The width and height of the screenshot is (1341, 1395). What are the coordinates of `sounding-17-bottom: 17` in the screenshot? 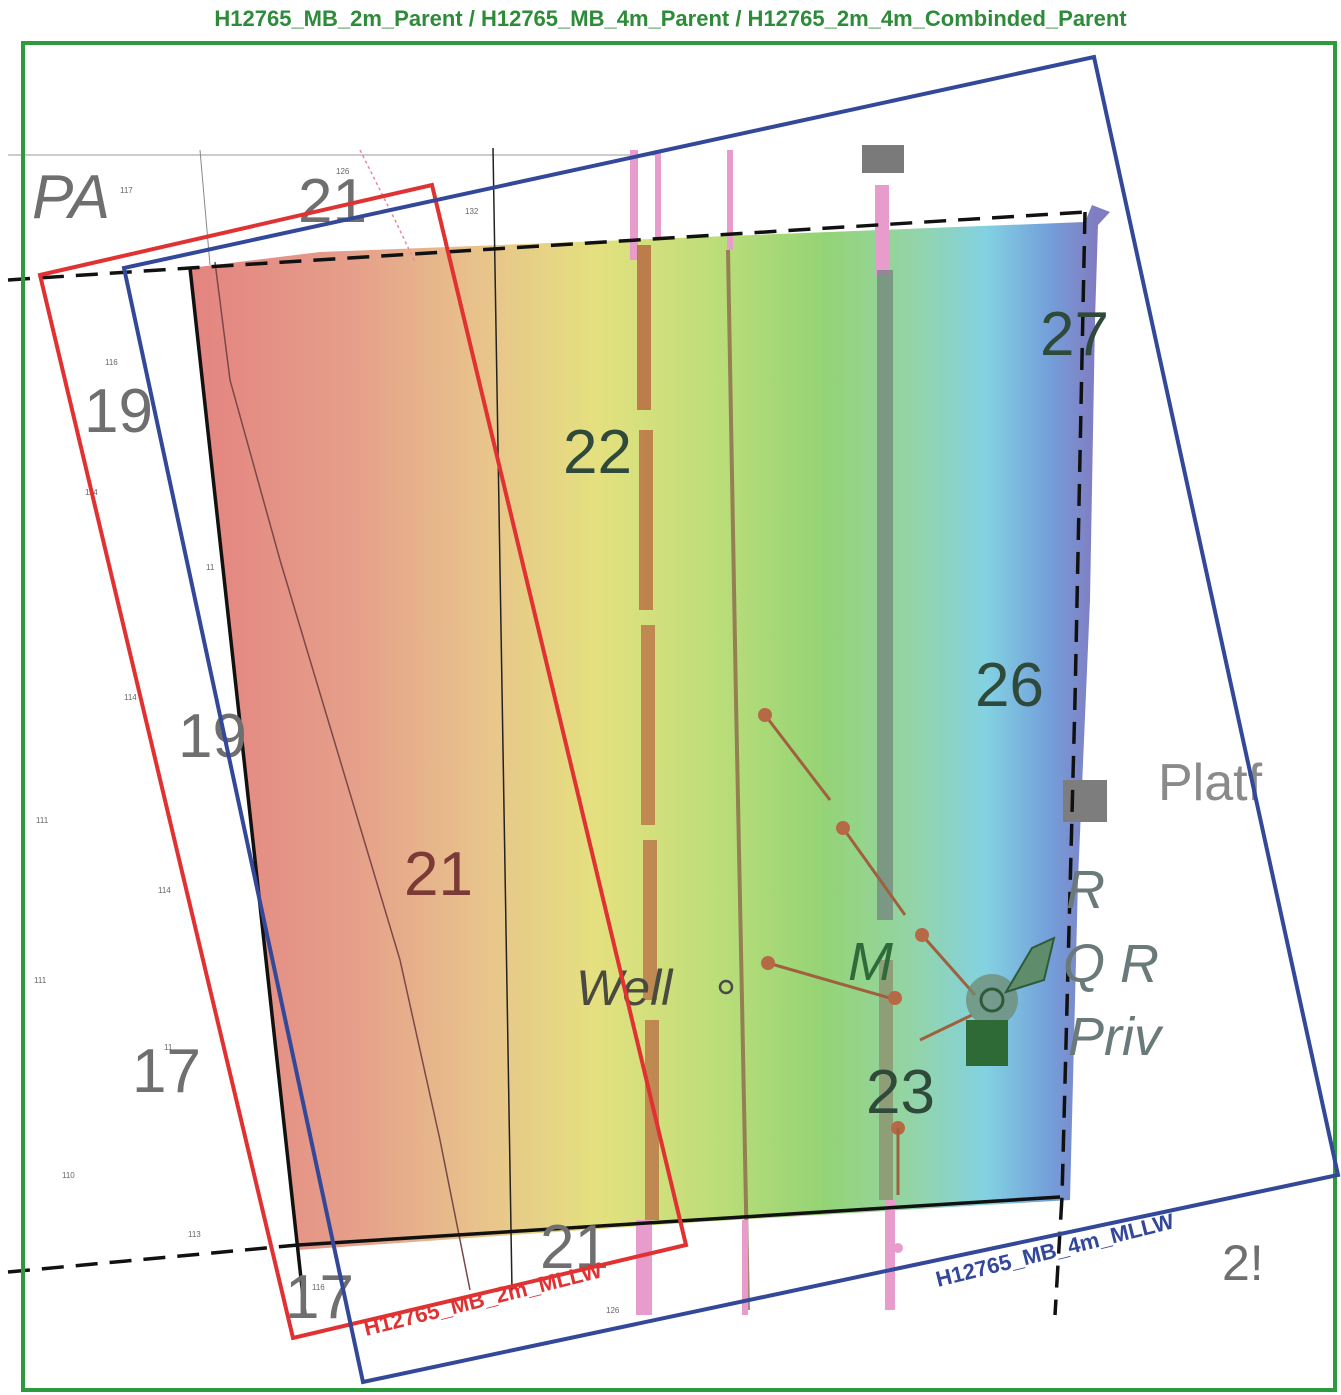 It's located at (319, 1297).